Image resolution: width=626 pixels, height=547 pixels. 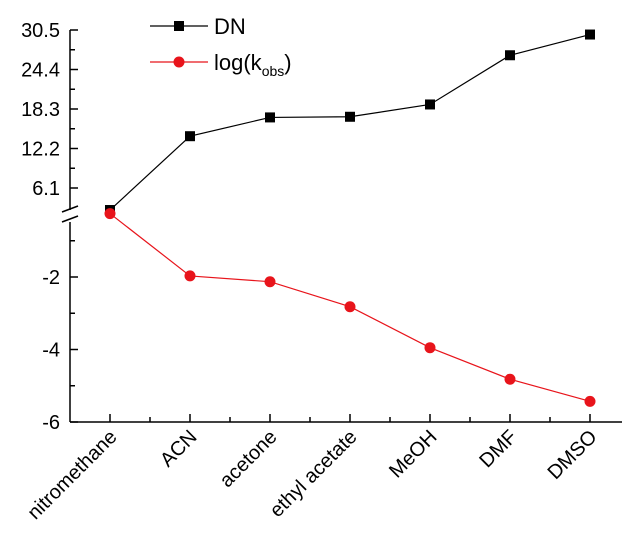 What do you see at coordinates (249, 459) in the screenshot?
I see `x-tick-label: acetone` at bounding box center [249, 459].